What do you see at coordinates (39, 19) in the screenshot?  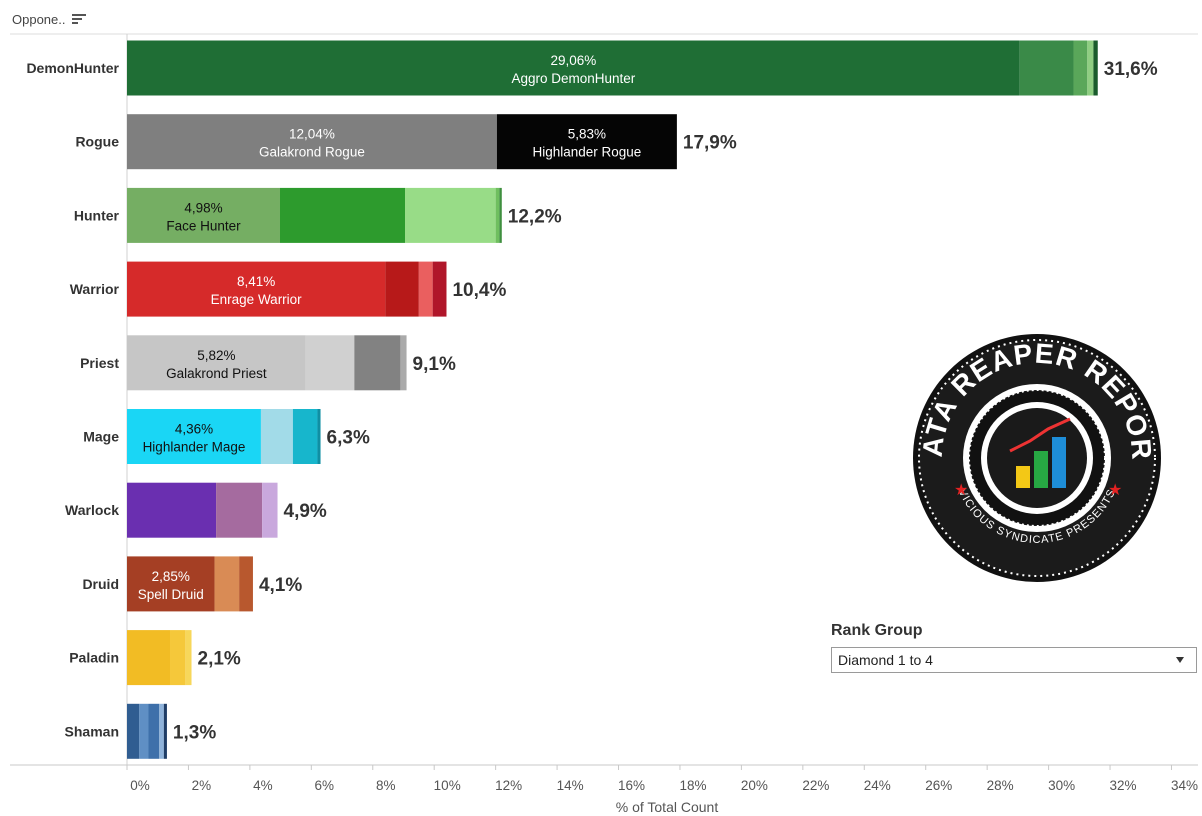 I see `field-label: Oppone..` at bounding box center [39, 19].